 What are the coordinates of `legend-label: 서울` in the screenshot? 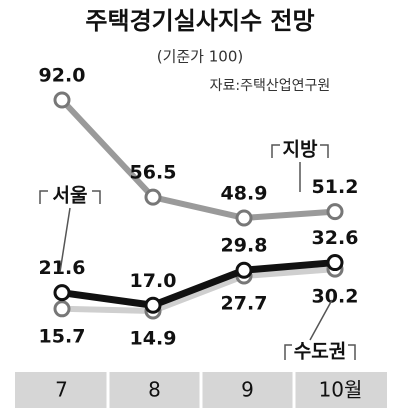 It's located at (70, 196).